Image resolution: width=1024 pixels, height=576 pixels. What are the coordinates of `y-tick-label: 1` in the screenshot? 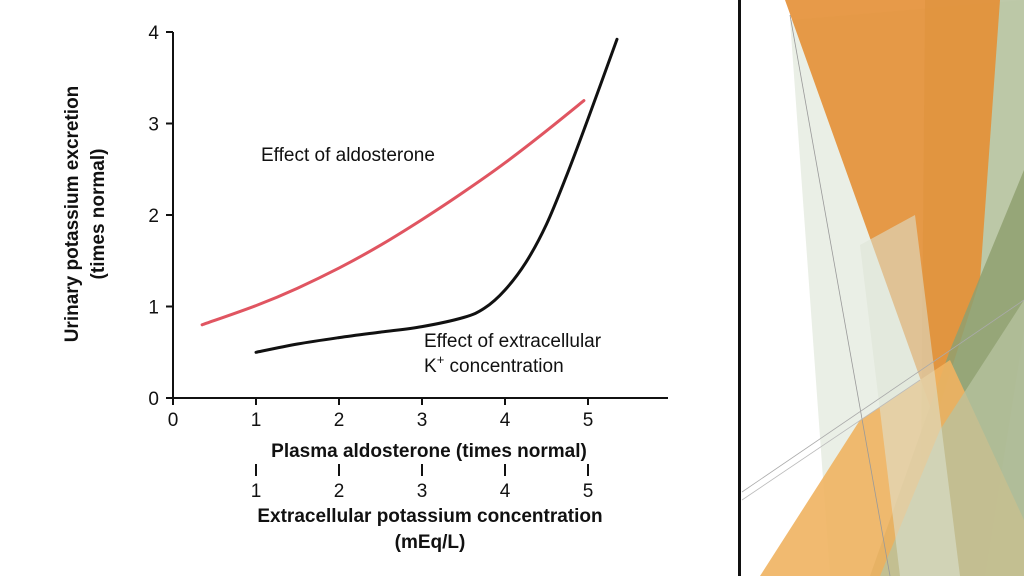 It's located at (153, 308).